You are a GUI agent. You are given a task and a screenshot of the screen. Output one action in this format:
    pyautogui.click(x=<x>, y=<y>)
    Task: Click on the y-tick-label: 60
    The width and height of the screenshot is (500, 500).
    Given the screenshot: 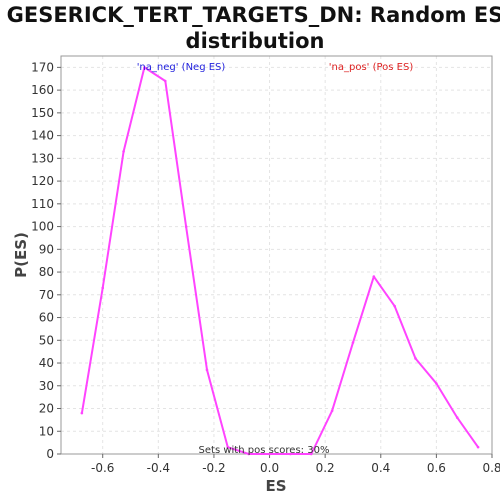 What is the action you would take?
    pyautogui.click(x=46, y=318)
    